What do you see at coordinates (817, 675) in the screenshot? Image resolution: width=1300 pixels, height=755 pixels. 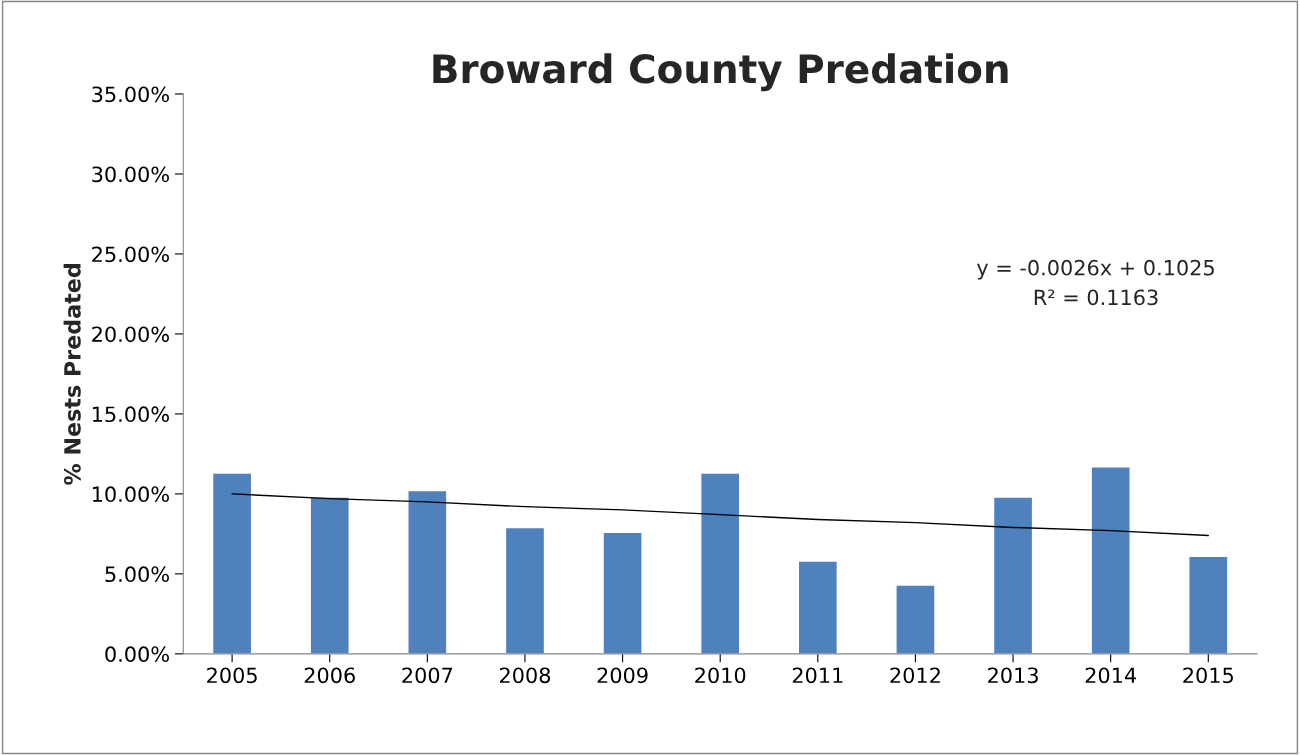 I see `x-tick-label: 2011` at bounding box center [817, 675].